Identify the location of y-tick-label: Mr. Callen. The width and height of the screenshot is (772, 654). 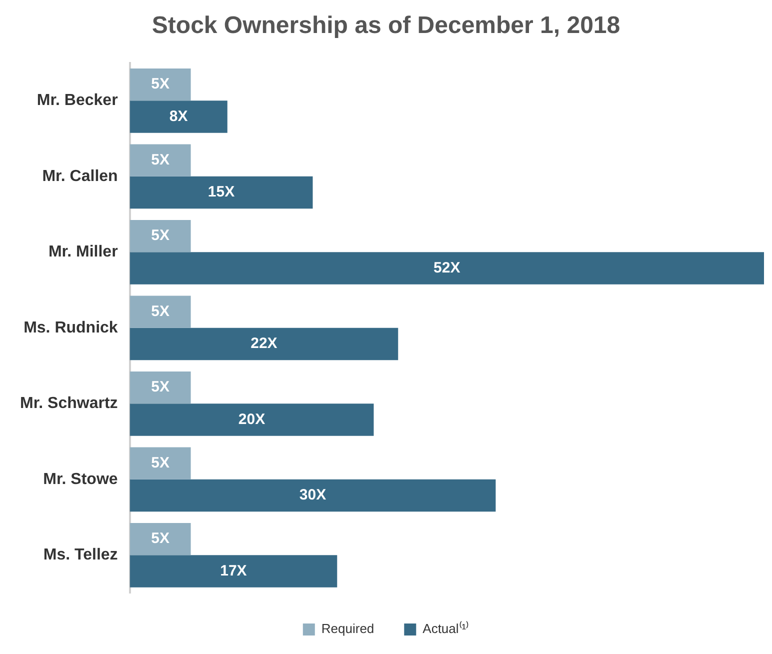
(80, 176).